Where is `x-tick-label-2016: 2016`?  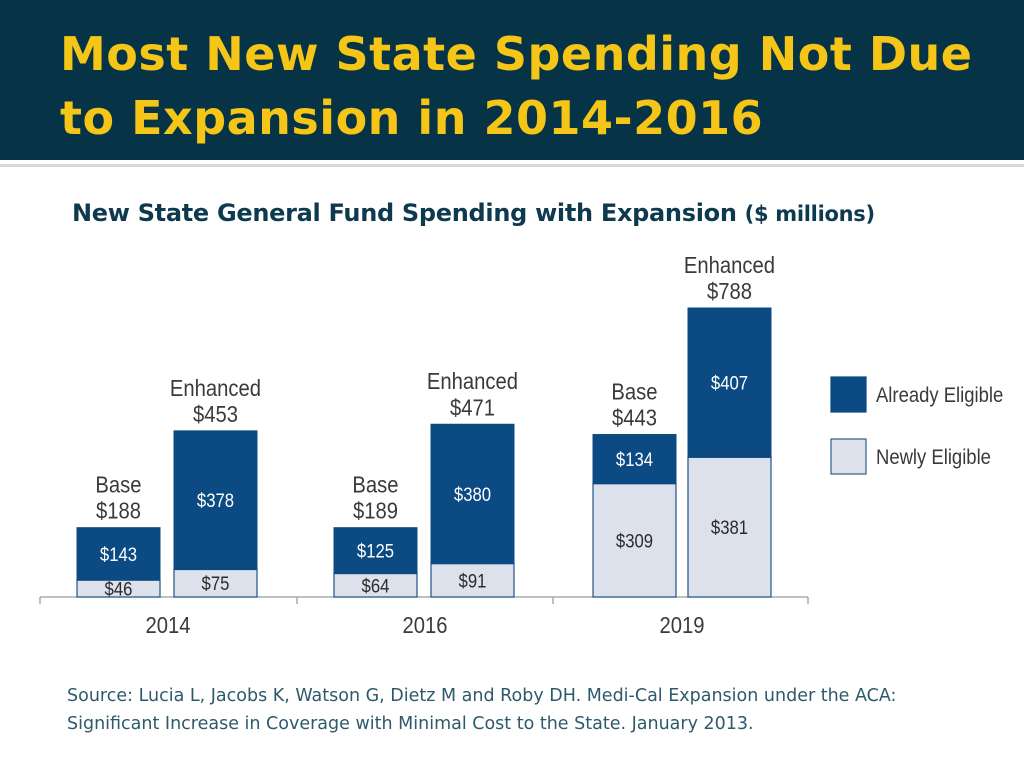 x-tick-label-2016: 2016 is located at coordinates (424, 625).